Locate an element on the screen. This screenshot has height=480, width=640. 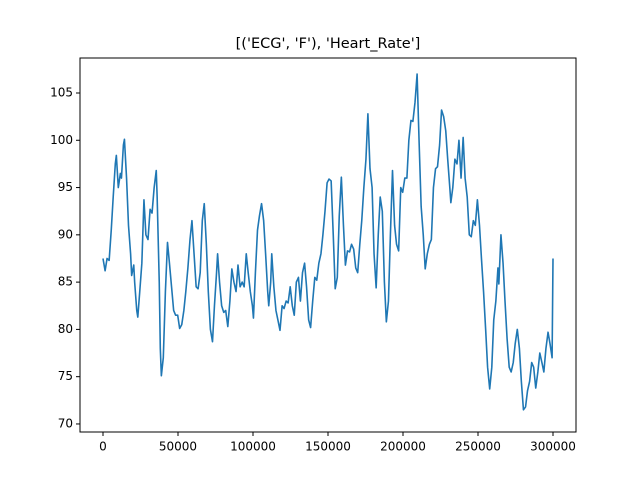
x-tick-label: 300000 is located at coordinates (553, 447).